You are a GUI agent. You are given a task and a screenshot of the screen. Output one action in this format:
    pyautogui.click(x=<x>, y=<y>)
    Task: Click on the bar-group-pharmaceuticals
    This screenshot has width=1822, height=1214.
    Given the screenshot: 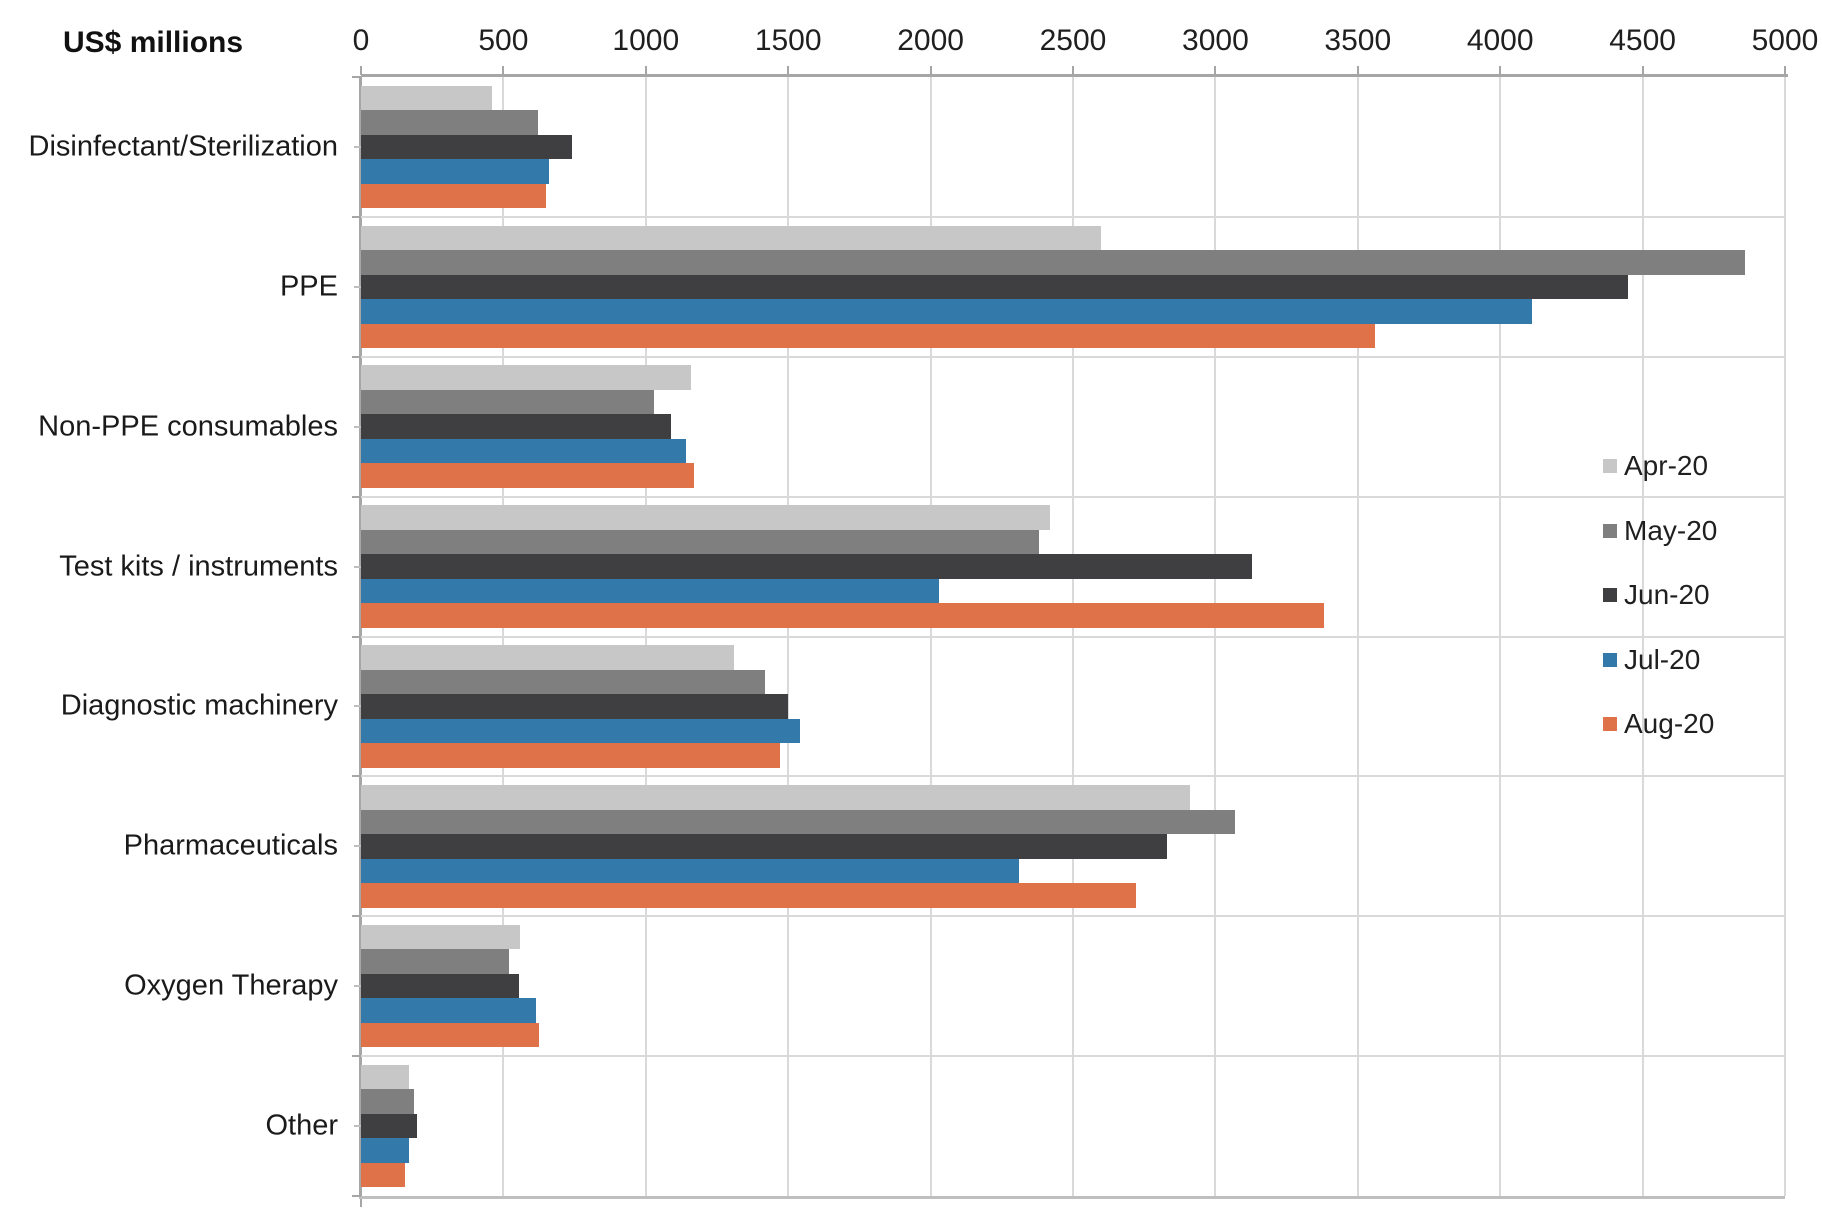 What is the action you would take?
    pyautogui.click(x=1073, y=846)
    